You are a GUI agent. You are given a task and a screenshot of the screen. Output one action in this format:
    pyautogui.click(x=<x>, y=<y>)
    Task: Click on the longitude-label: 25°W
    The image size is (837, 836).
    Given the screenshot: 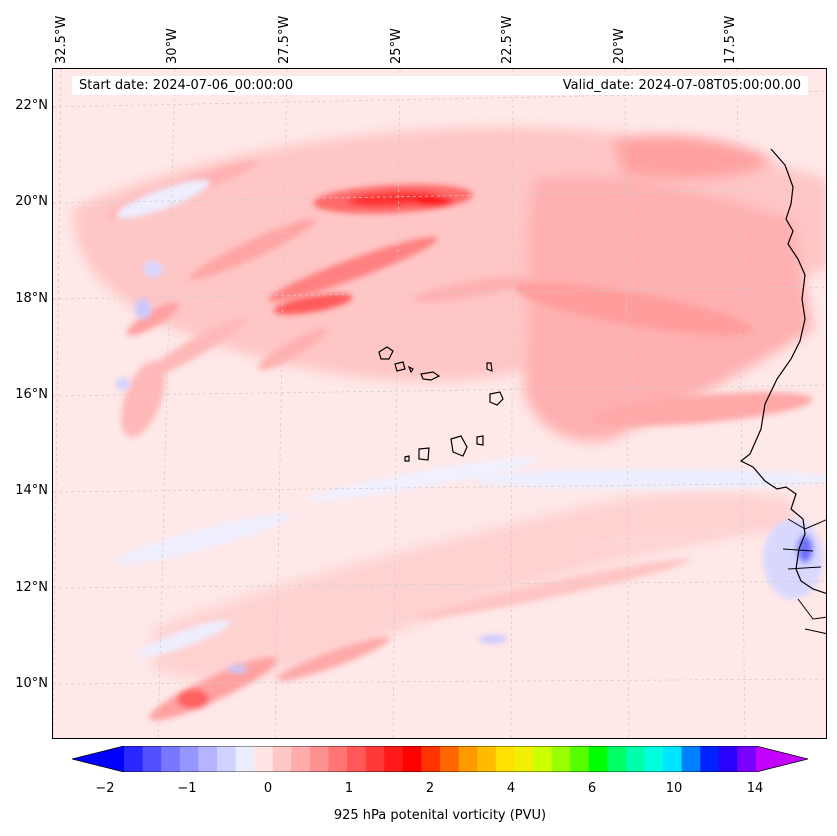 What is the action you would take?
    pyautogui.click(x=396, y=46)
    